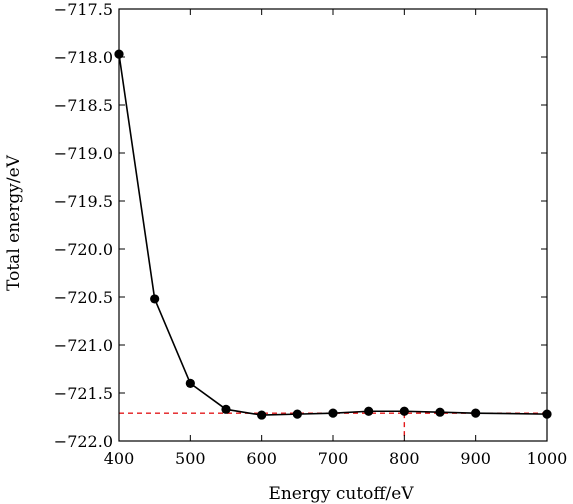 The width and height of the screenshot is (573, 504). I want to click on y-tick-label: −717.5, so click(83, 9).